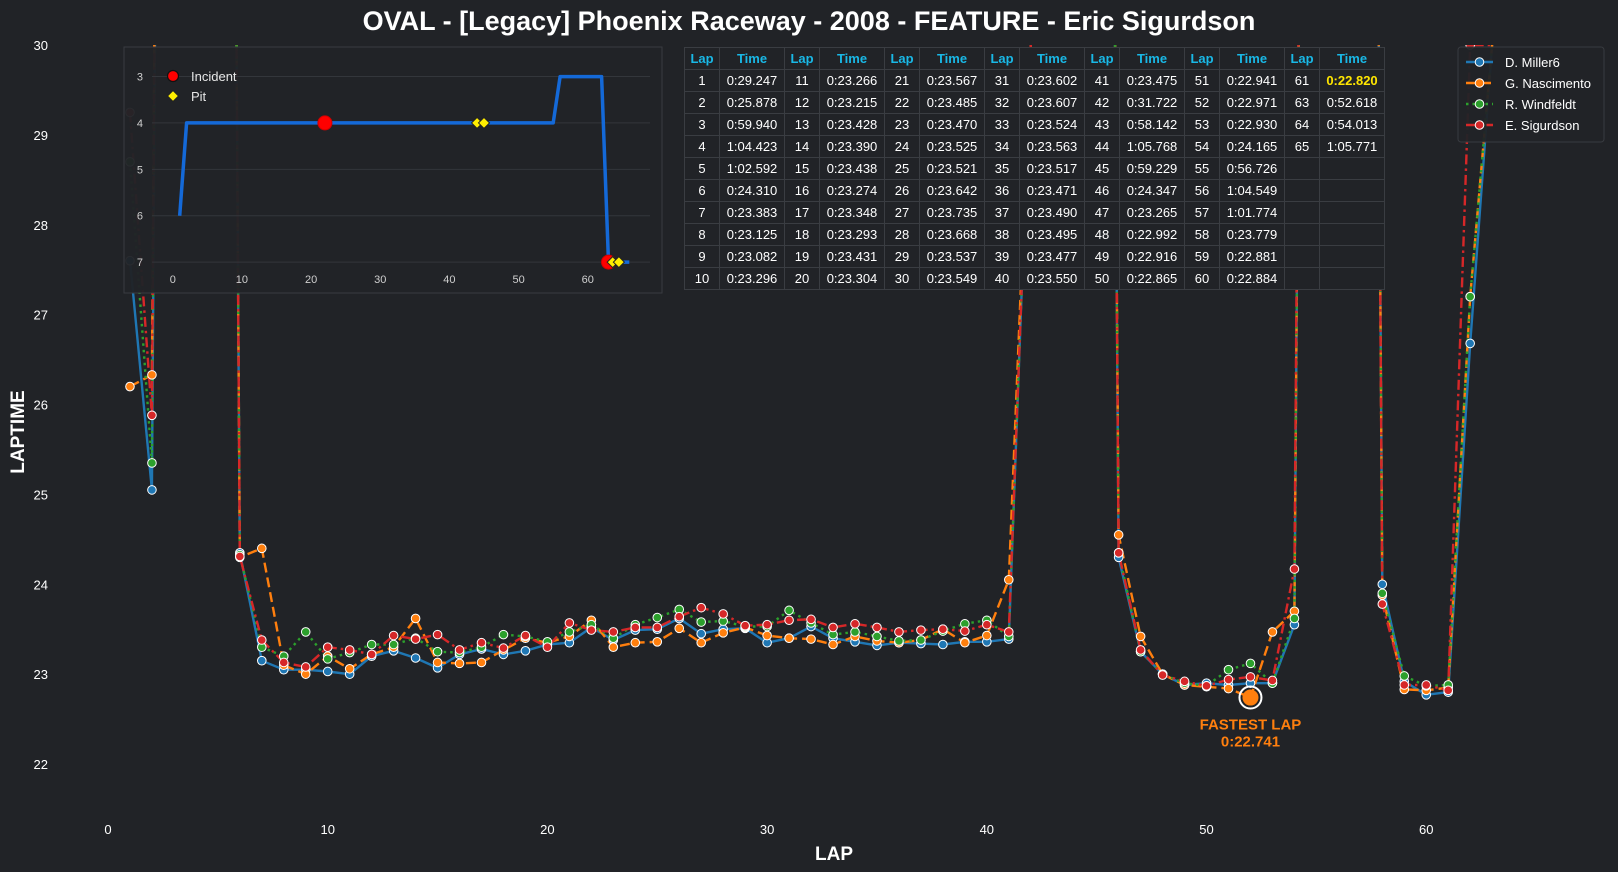 The width and height of the screenshot is (1618, 872). Describe the element at coordinates (1052, 102) in the screenshot. I see `lap-time-cell: 0:23.607` at that location.